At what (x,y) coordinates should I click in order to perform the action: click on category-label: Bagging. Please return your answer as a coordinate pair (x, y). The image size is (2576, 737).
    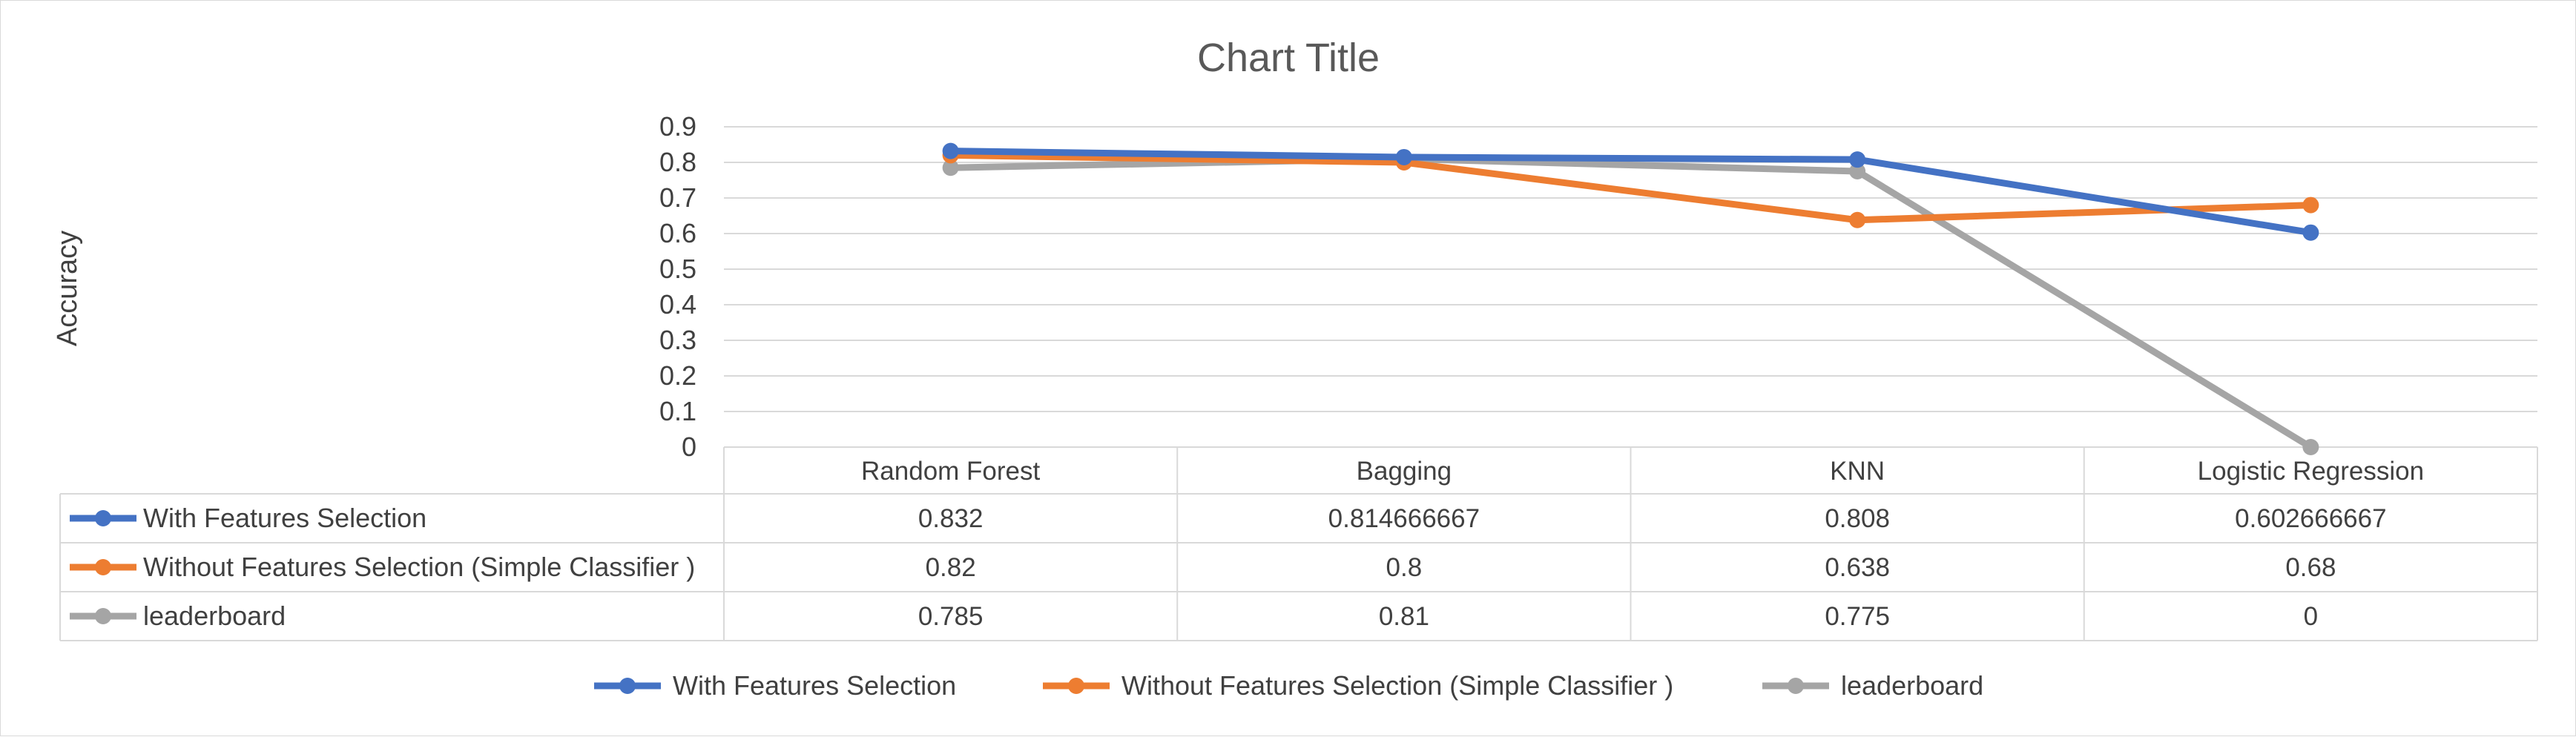
    Looking at the image, I should click on (1405, 472).